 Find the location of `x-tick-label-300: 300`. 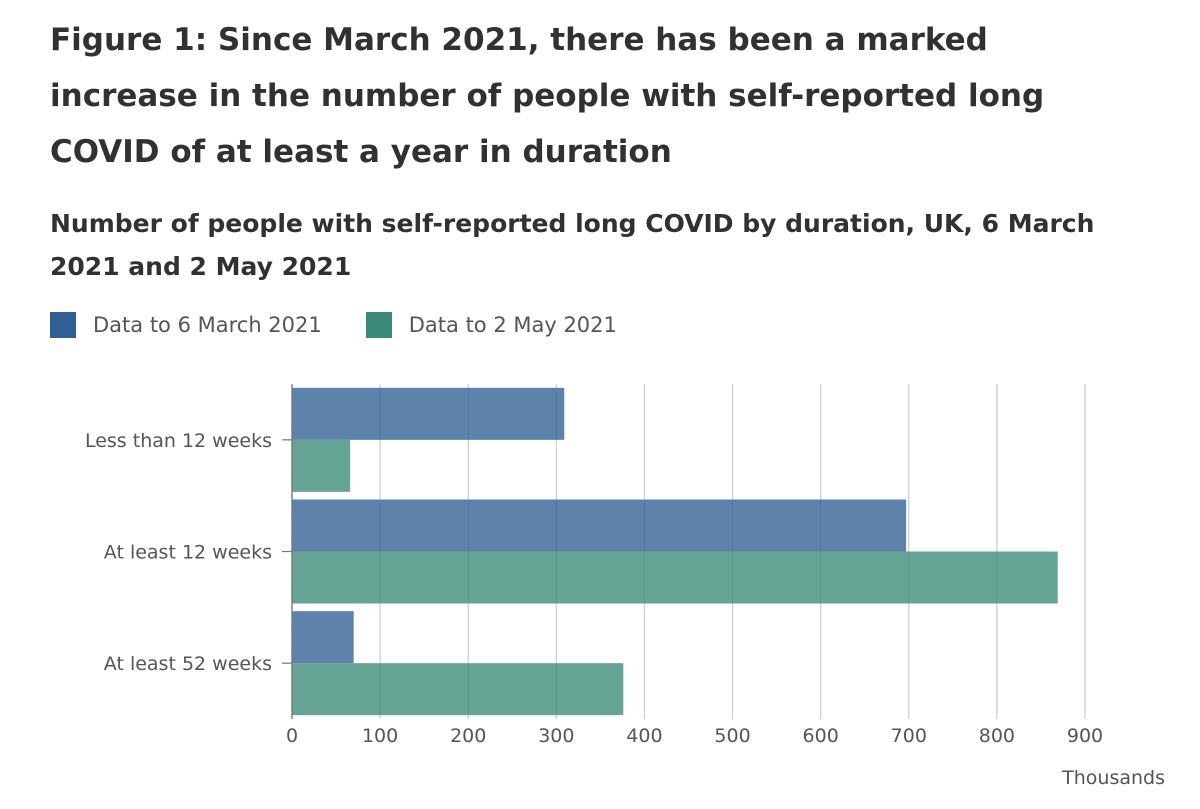

x-tick-label-300: 300 is located at coordinates (556, 736).